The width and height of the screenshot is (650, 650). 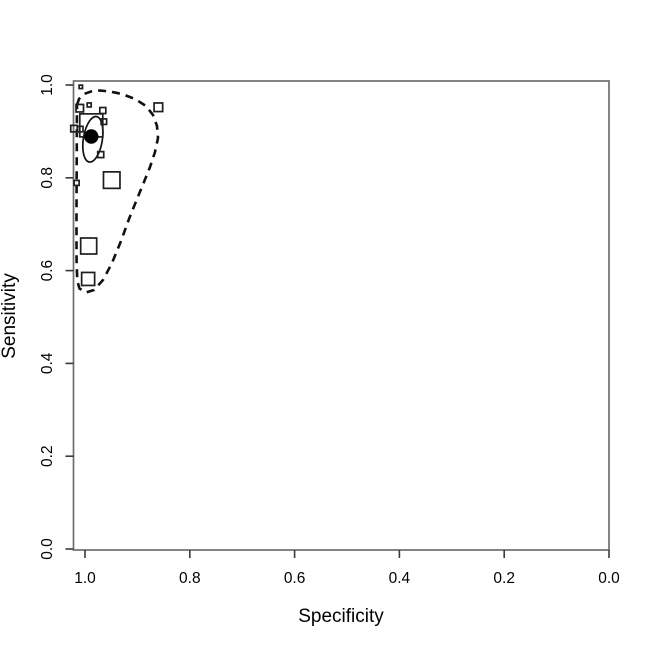 I want to click on confidence-ellipse-outline, so click(x=92, y=139).